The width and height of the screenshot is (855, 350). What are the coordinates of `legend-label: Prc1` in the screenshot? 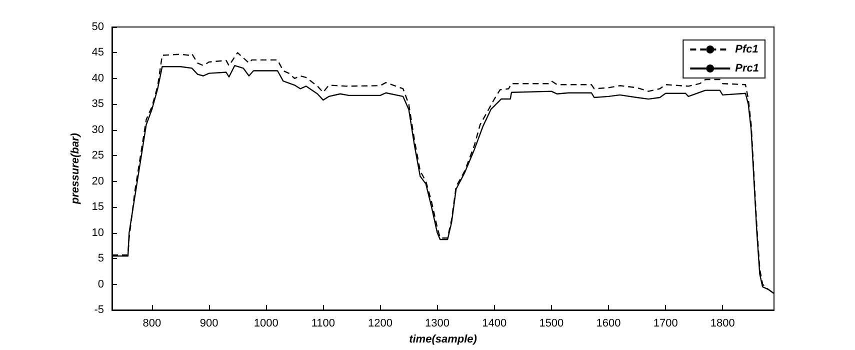 It's located at (747, 68).